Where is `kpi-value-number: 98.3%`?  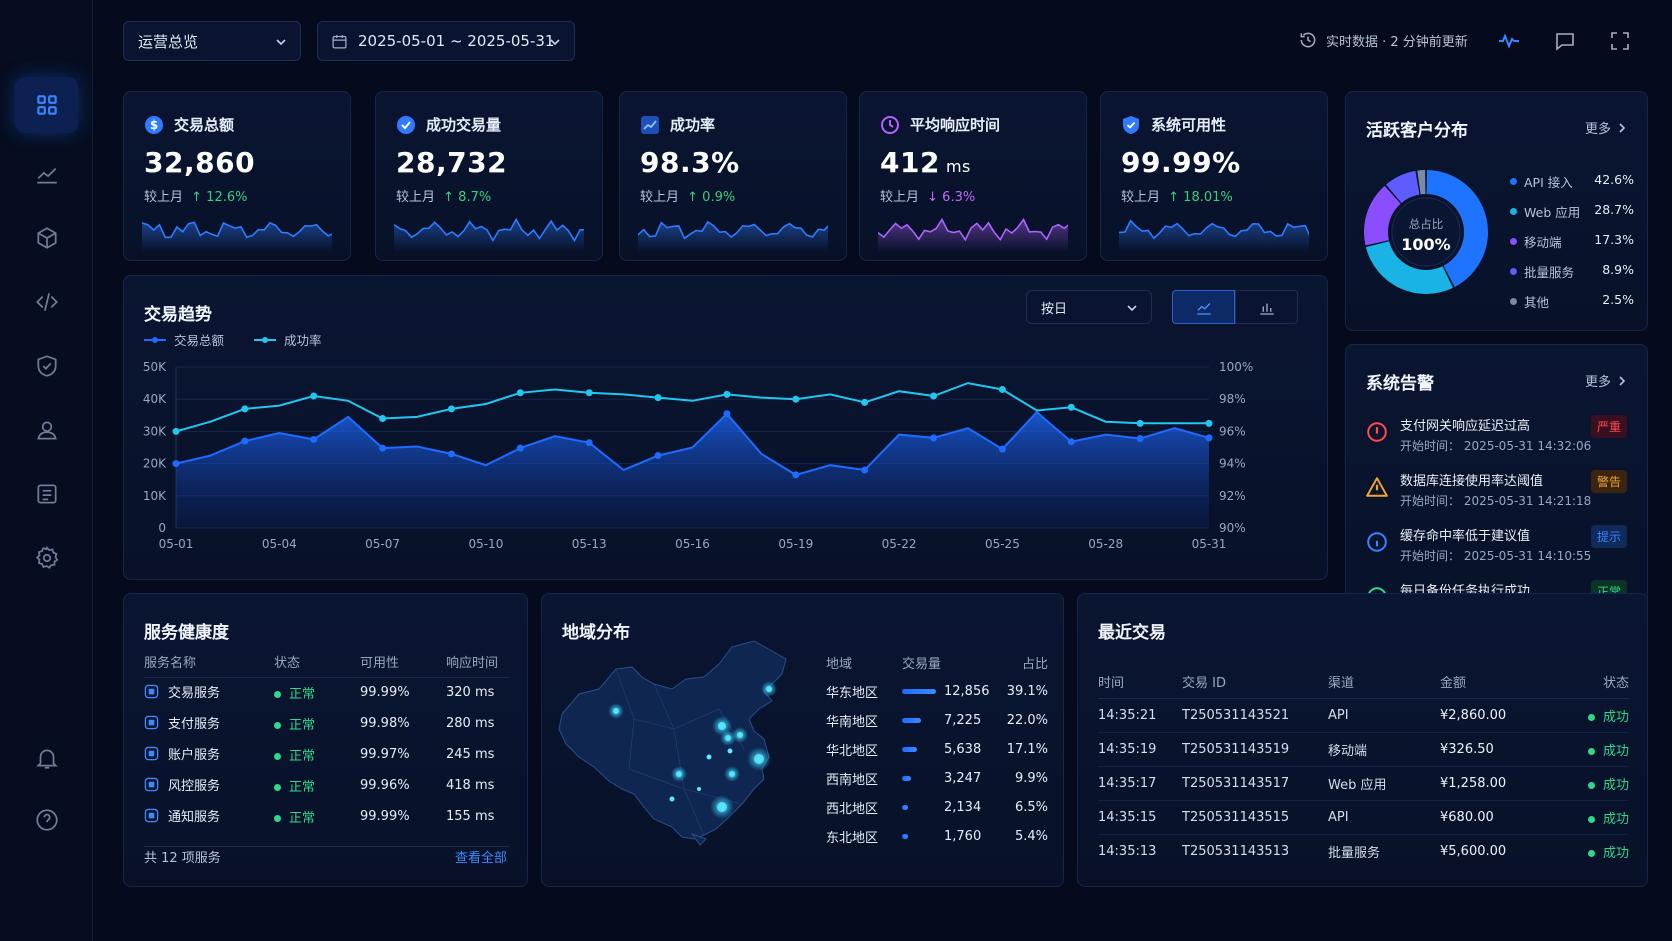 kpi-value-number: 98.3% is located at coordinates (690, 162).